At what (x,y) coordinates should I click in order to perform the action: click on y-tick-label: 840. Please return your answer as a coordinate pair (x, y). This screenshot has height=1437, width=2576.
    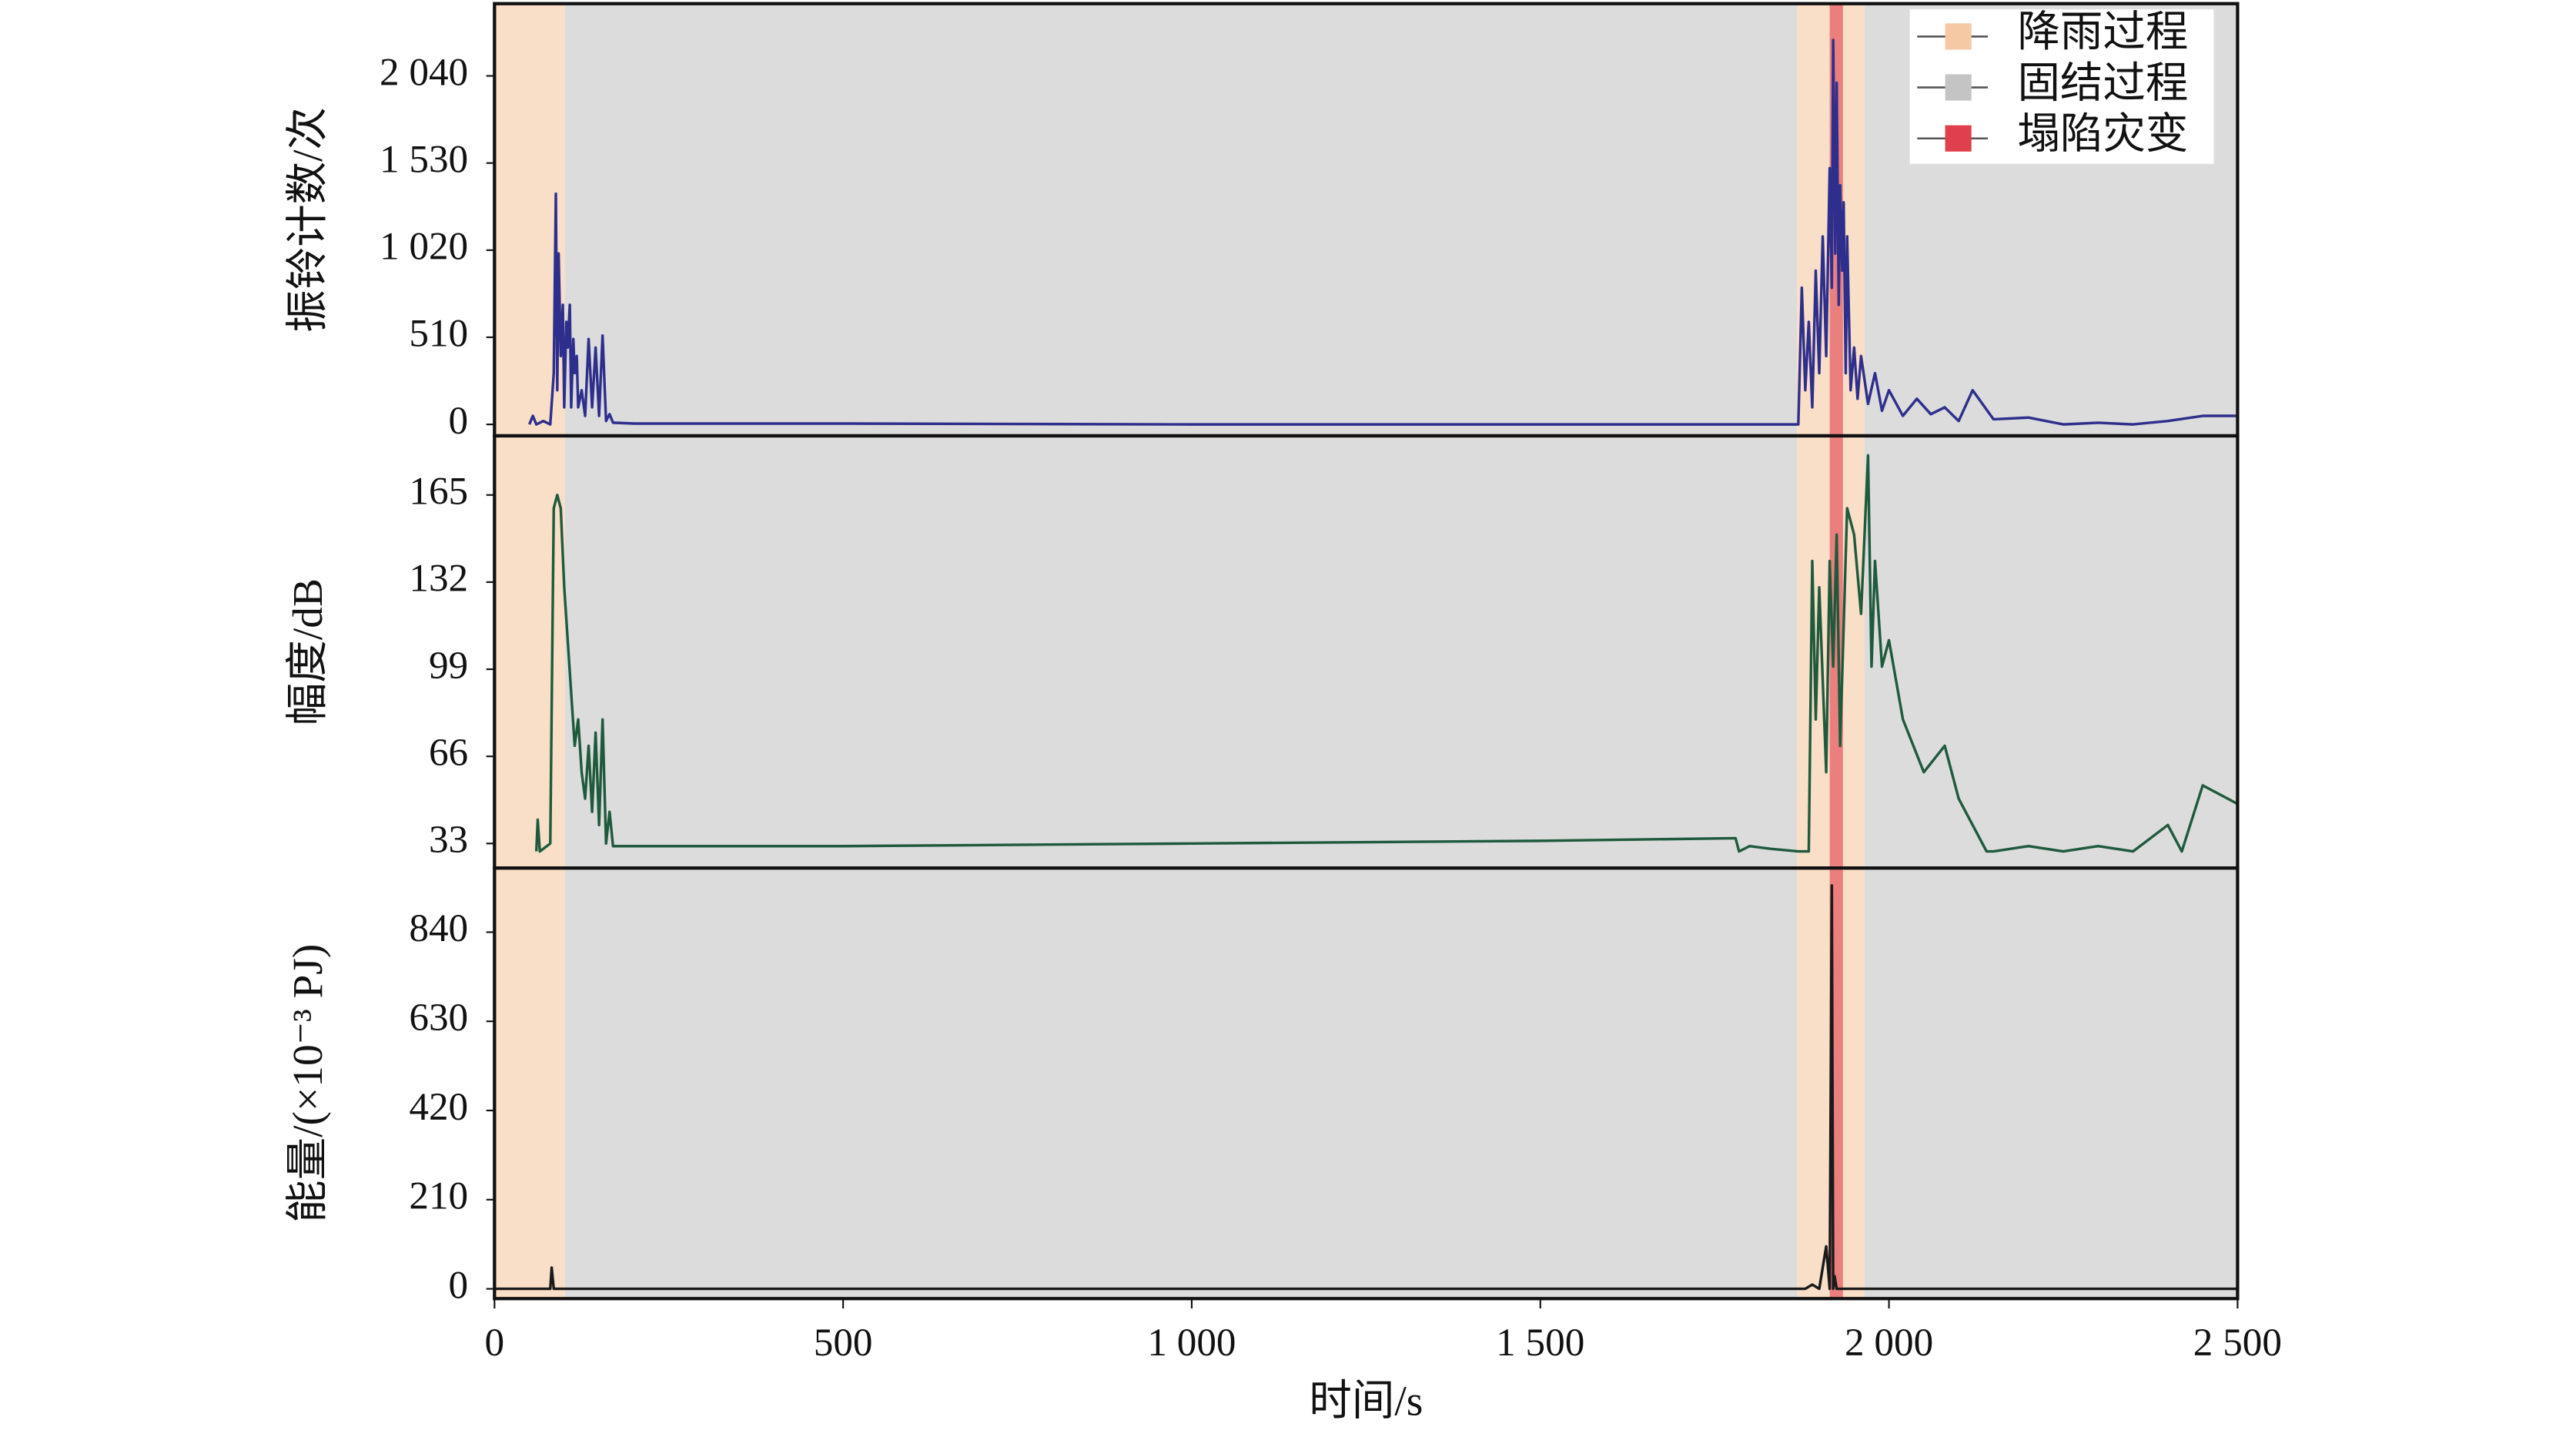
    Looking at the image, I should click on (439, 928).